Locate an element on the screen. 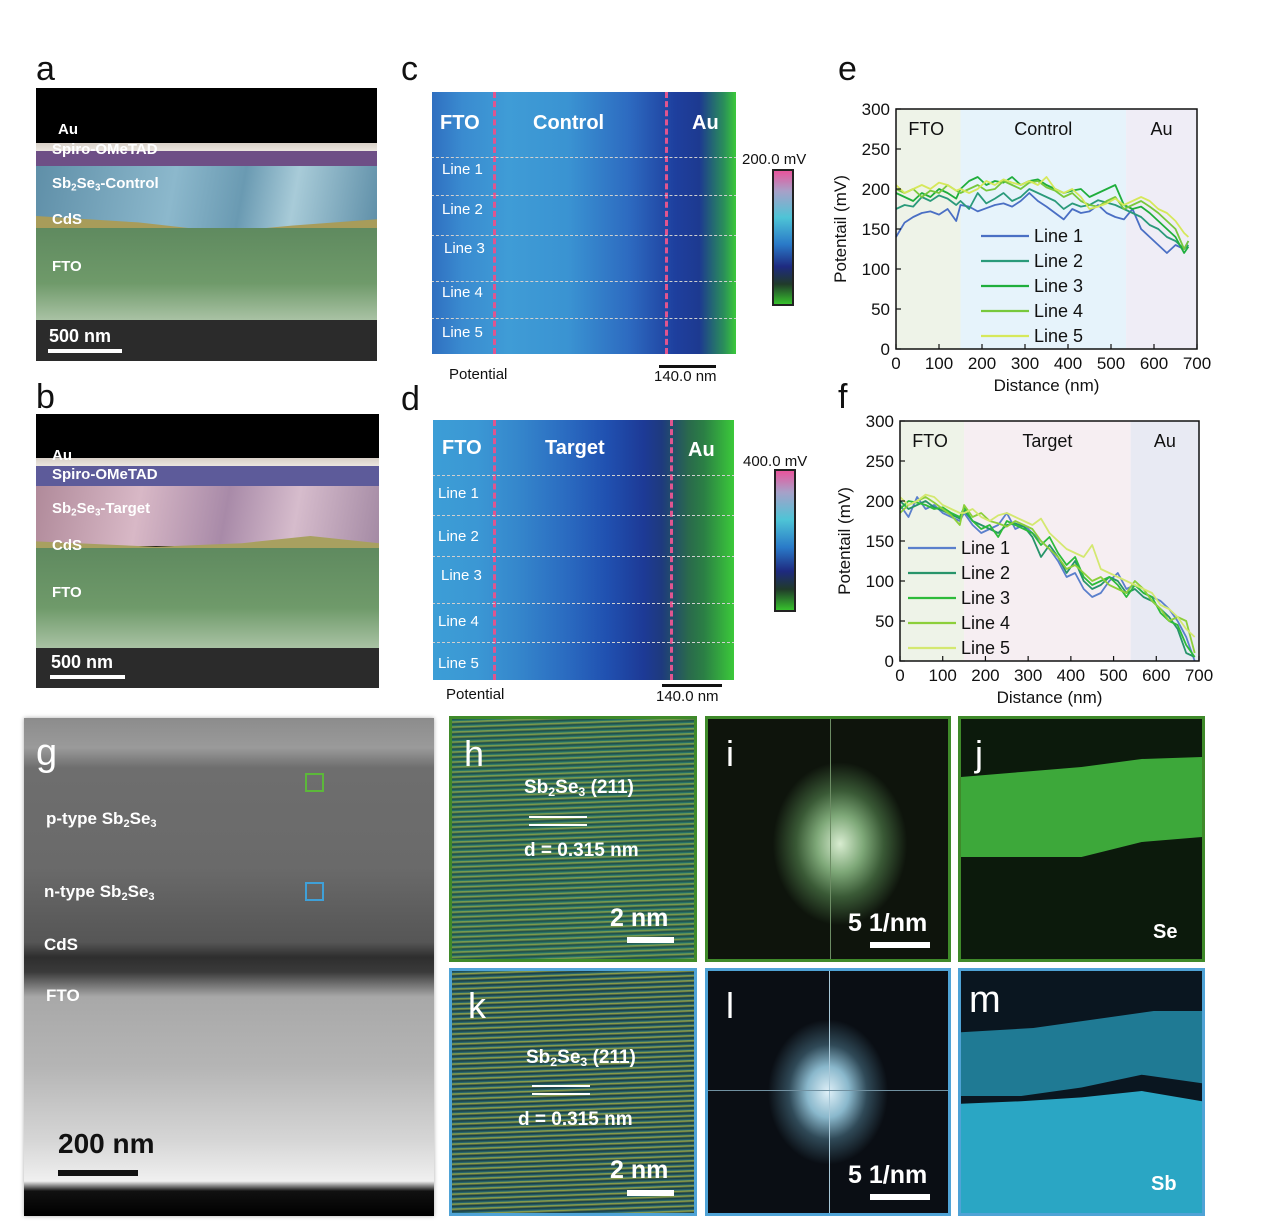  scale-bar-label: 140.0 nm is located at coordinates (685, 376).